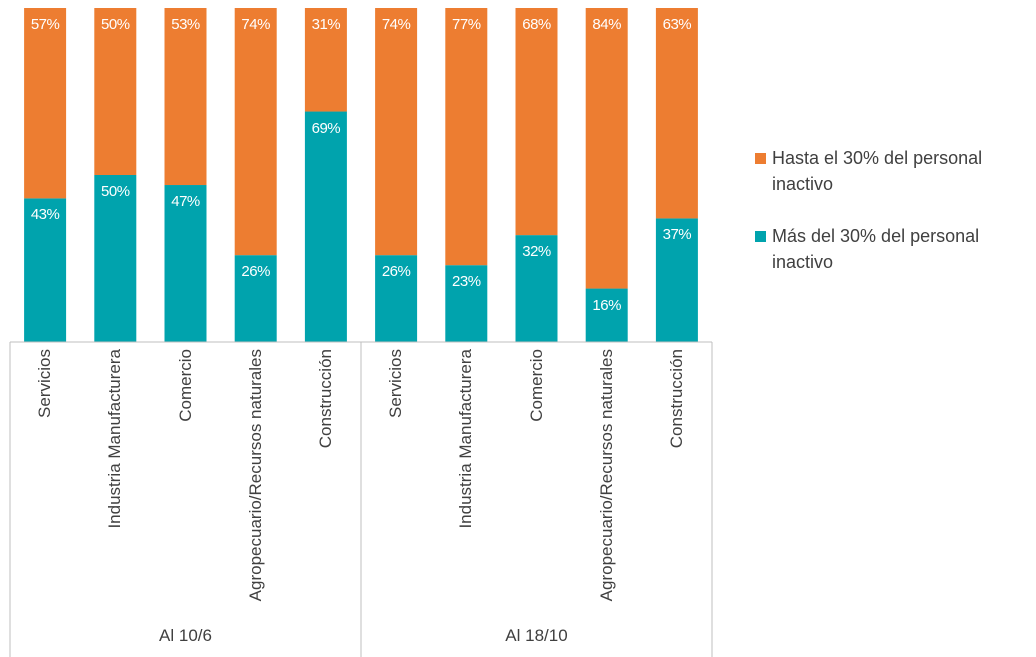  I want to click on data-label: 63%, so click(677, 24).